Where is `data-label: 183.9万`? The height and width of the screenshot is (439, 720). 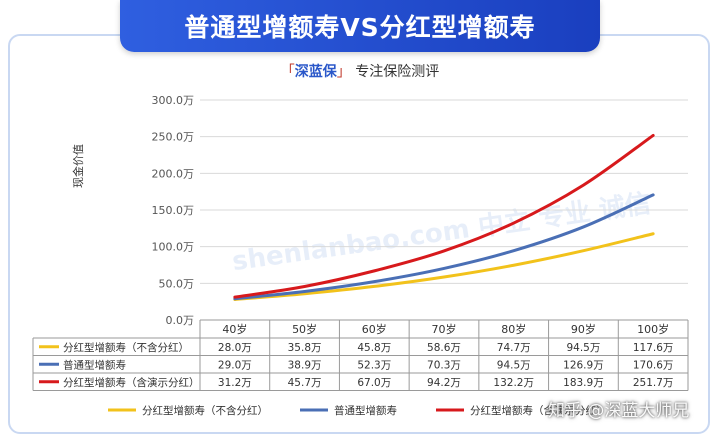
data-label: 183.9万 is located at coordinates (583, 383).